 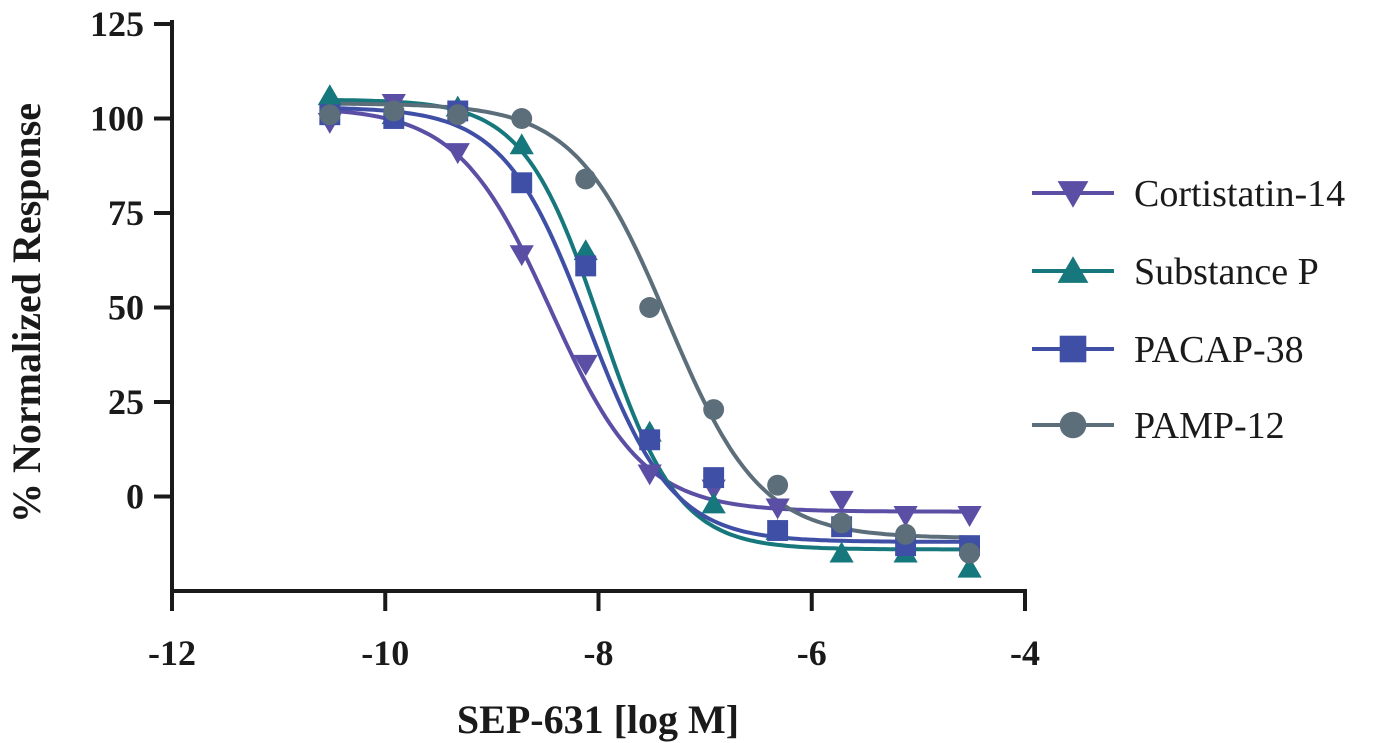 What do you see at coordinates (1219, 350) in the screenshot?
I see `legend-label-pacap-38: PACAP-38` at bounding box center [1219, 350].